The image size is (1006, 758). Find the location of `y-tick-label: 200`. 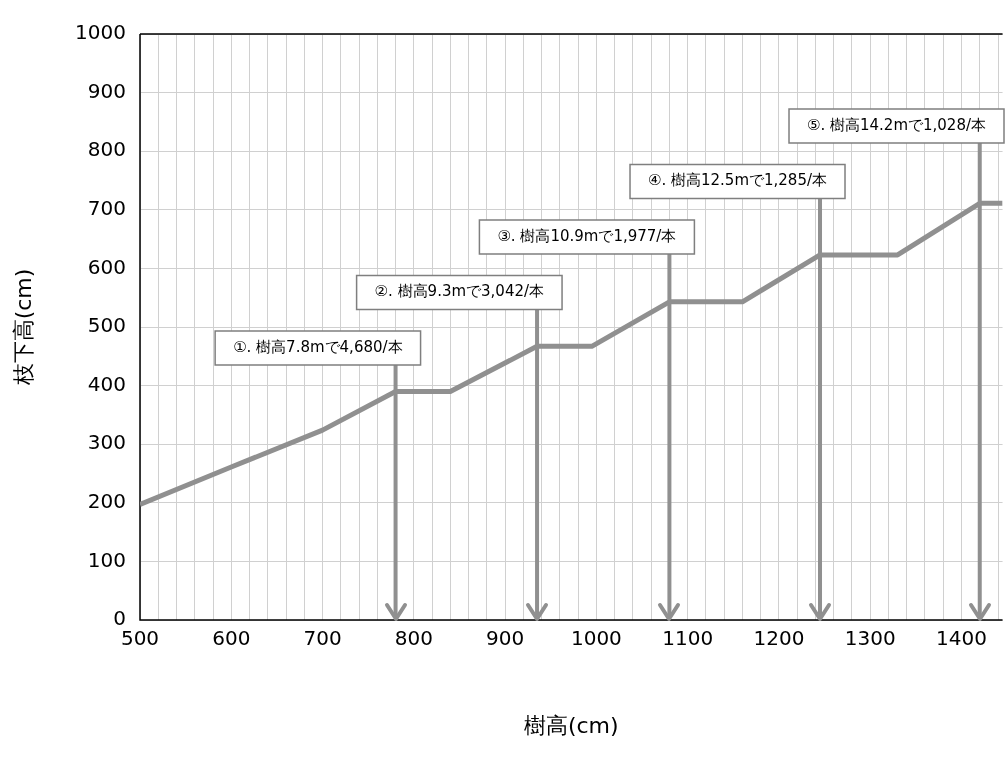

y-tick-label: 200 is located at coordinates (106, 501).